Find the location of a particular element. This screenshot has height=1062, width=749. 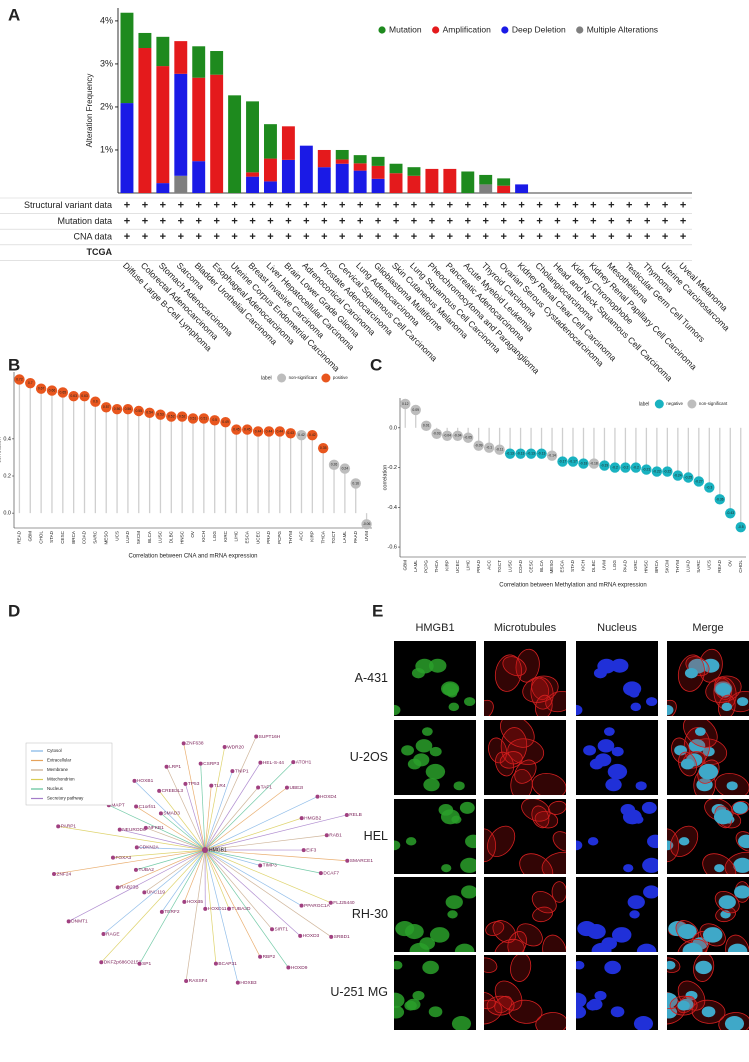

x-tick-label: LUAD is located at coordinates (127, 536).